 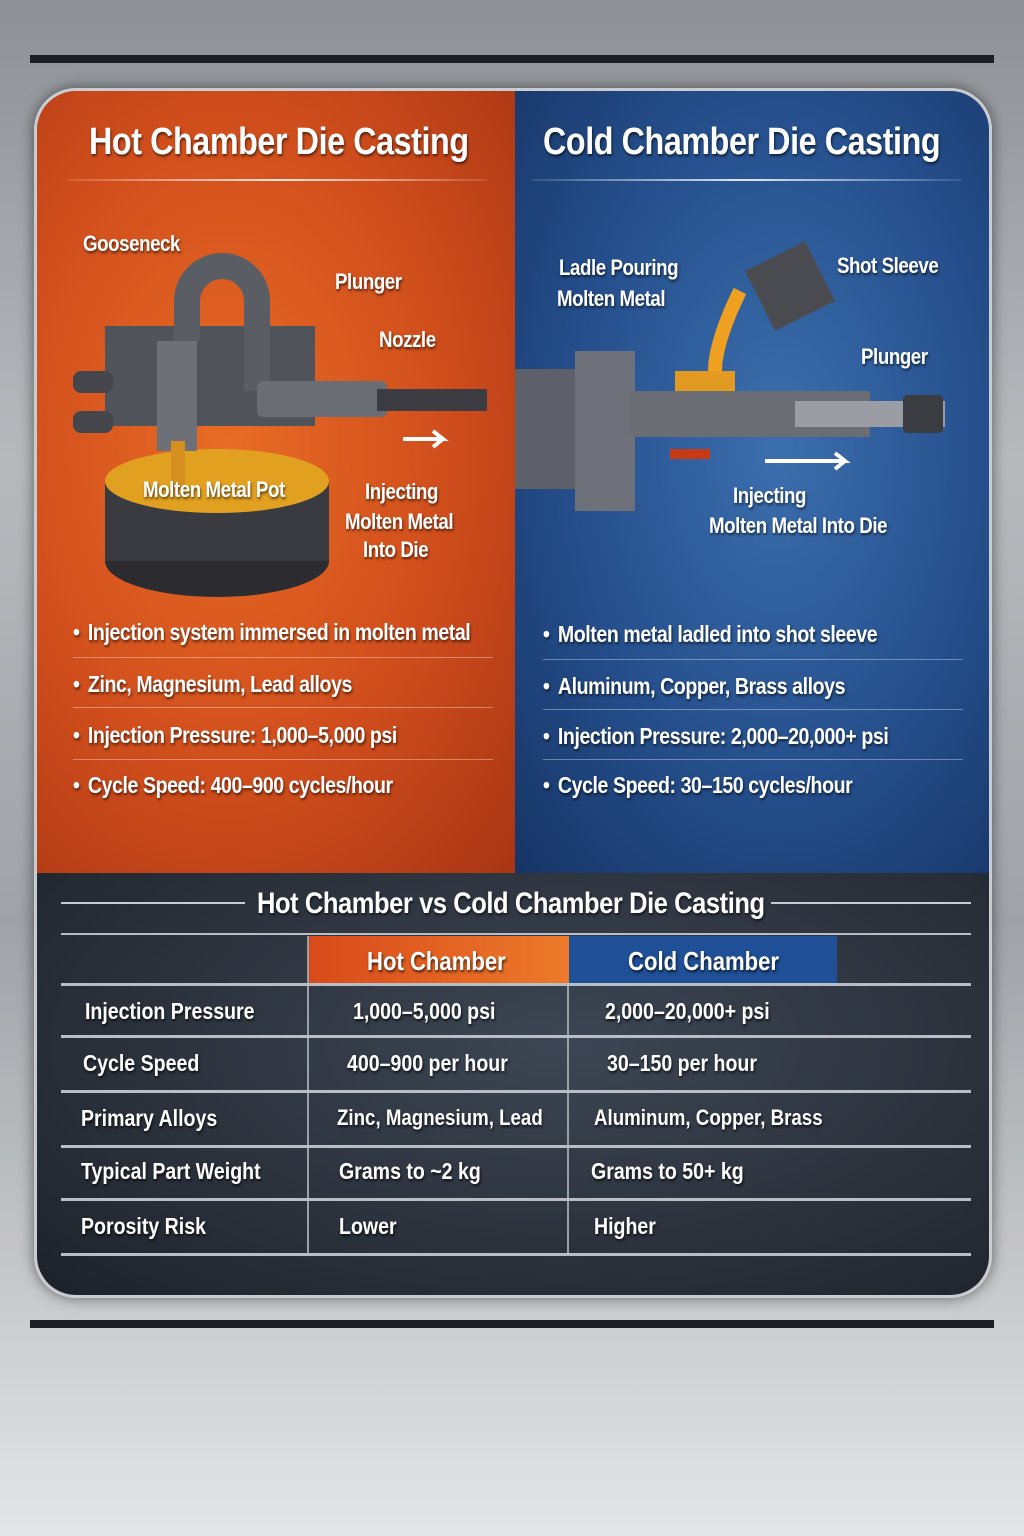 I want to click on hot-bullet: Zinc, Magnesium, Lead alloys, so click(x=212, y=684).